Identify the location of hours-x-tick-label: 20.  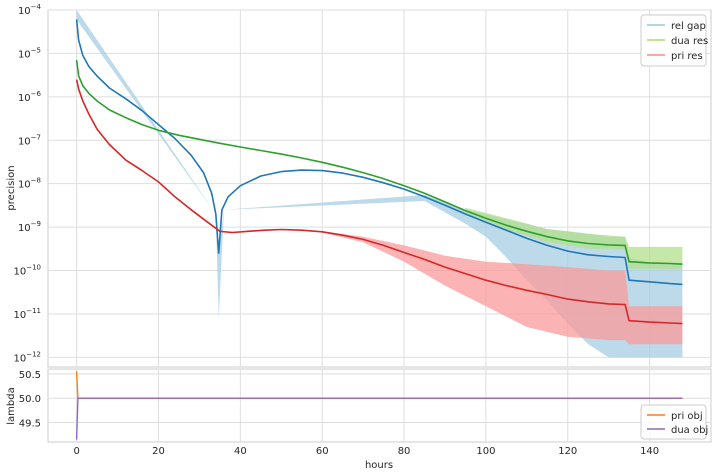
(158, 451).